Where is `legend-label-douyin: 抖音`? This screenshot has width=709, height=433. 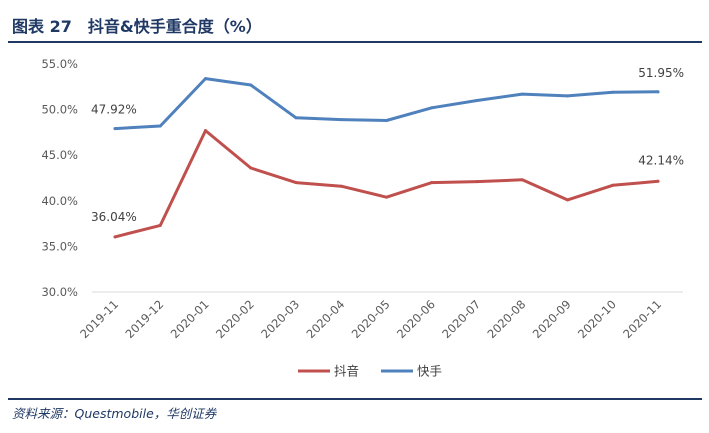
legend-label-douyin: 抖音 is located at coordinates (346, 371).